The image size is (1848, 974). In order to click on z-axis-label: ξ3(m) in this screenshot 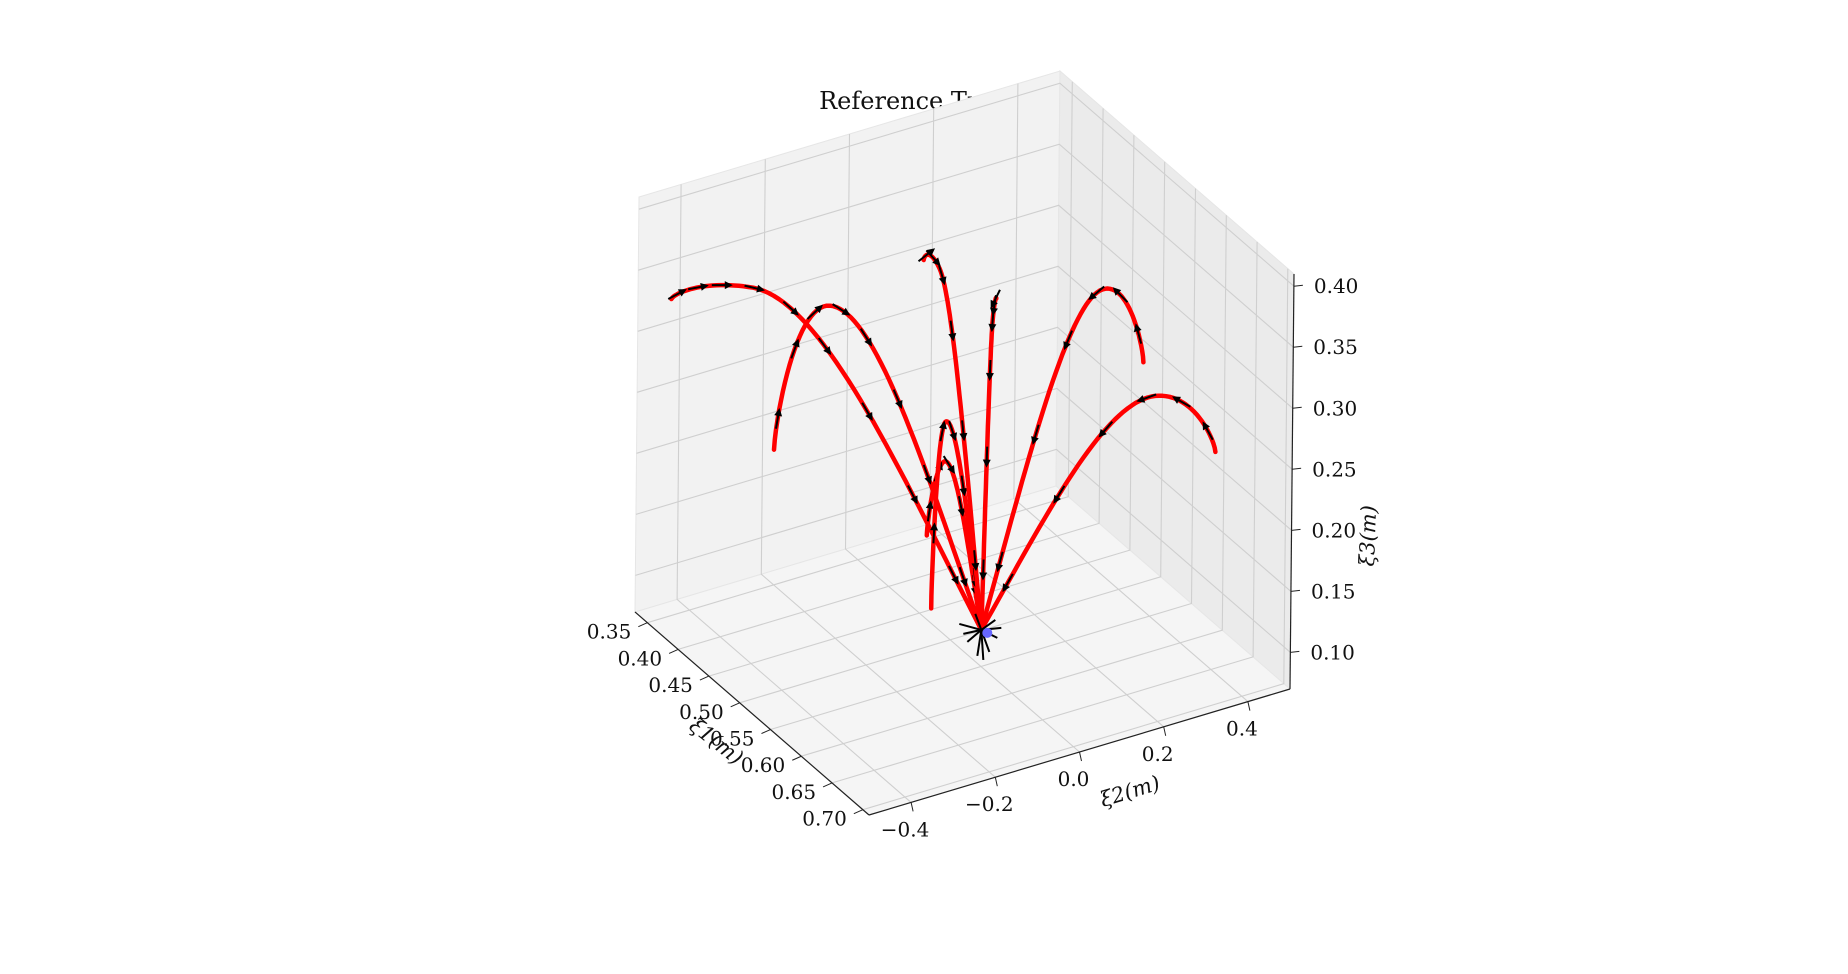, I will do `click(1368, 536)`.